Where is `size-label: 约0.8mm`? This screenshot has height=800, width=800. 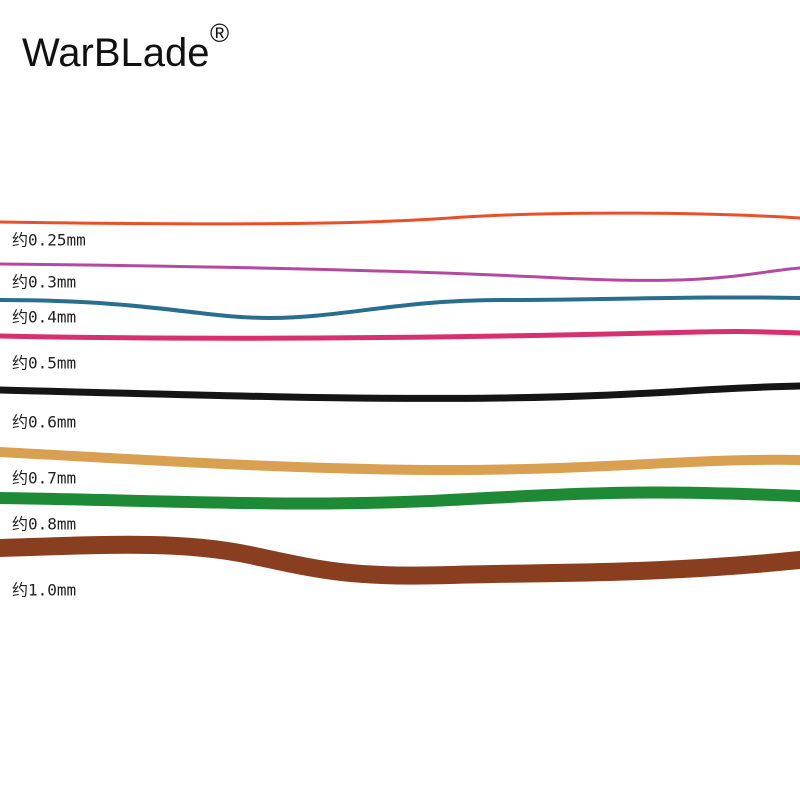
size-label: 约0.8mm is located at coordinates (44, 524).